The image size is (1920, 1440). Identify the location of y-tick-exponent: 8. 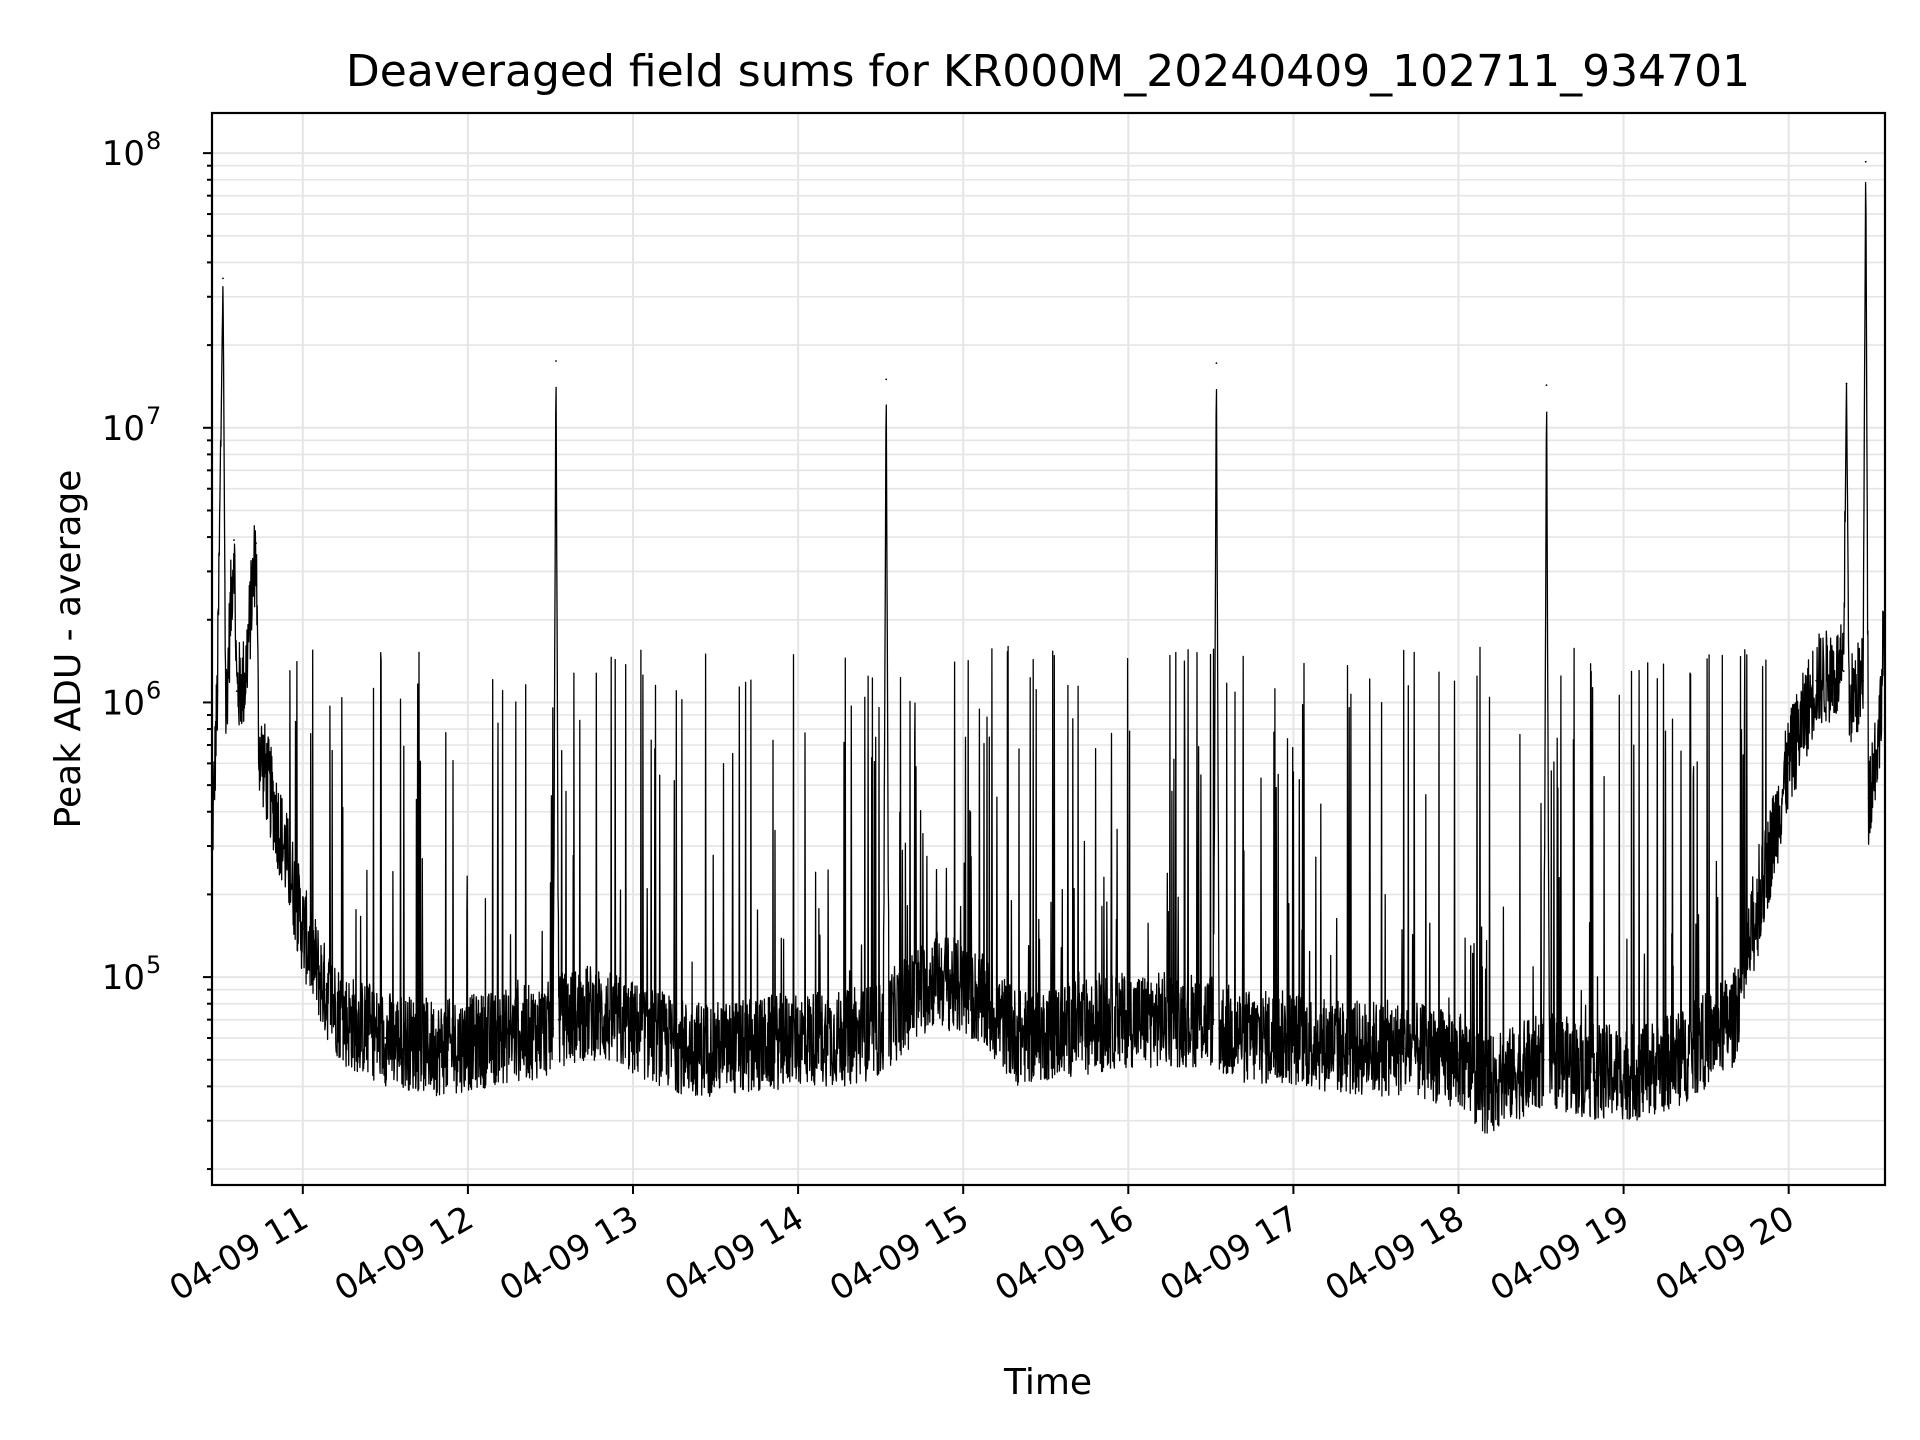
(153, 141).